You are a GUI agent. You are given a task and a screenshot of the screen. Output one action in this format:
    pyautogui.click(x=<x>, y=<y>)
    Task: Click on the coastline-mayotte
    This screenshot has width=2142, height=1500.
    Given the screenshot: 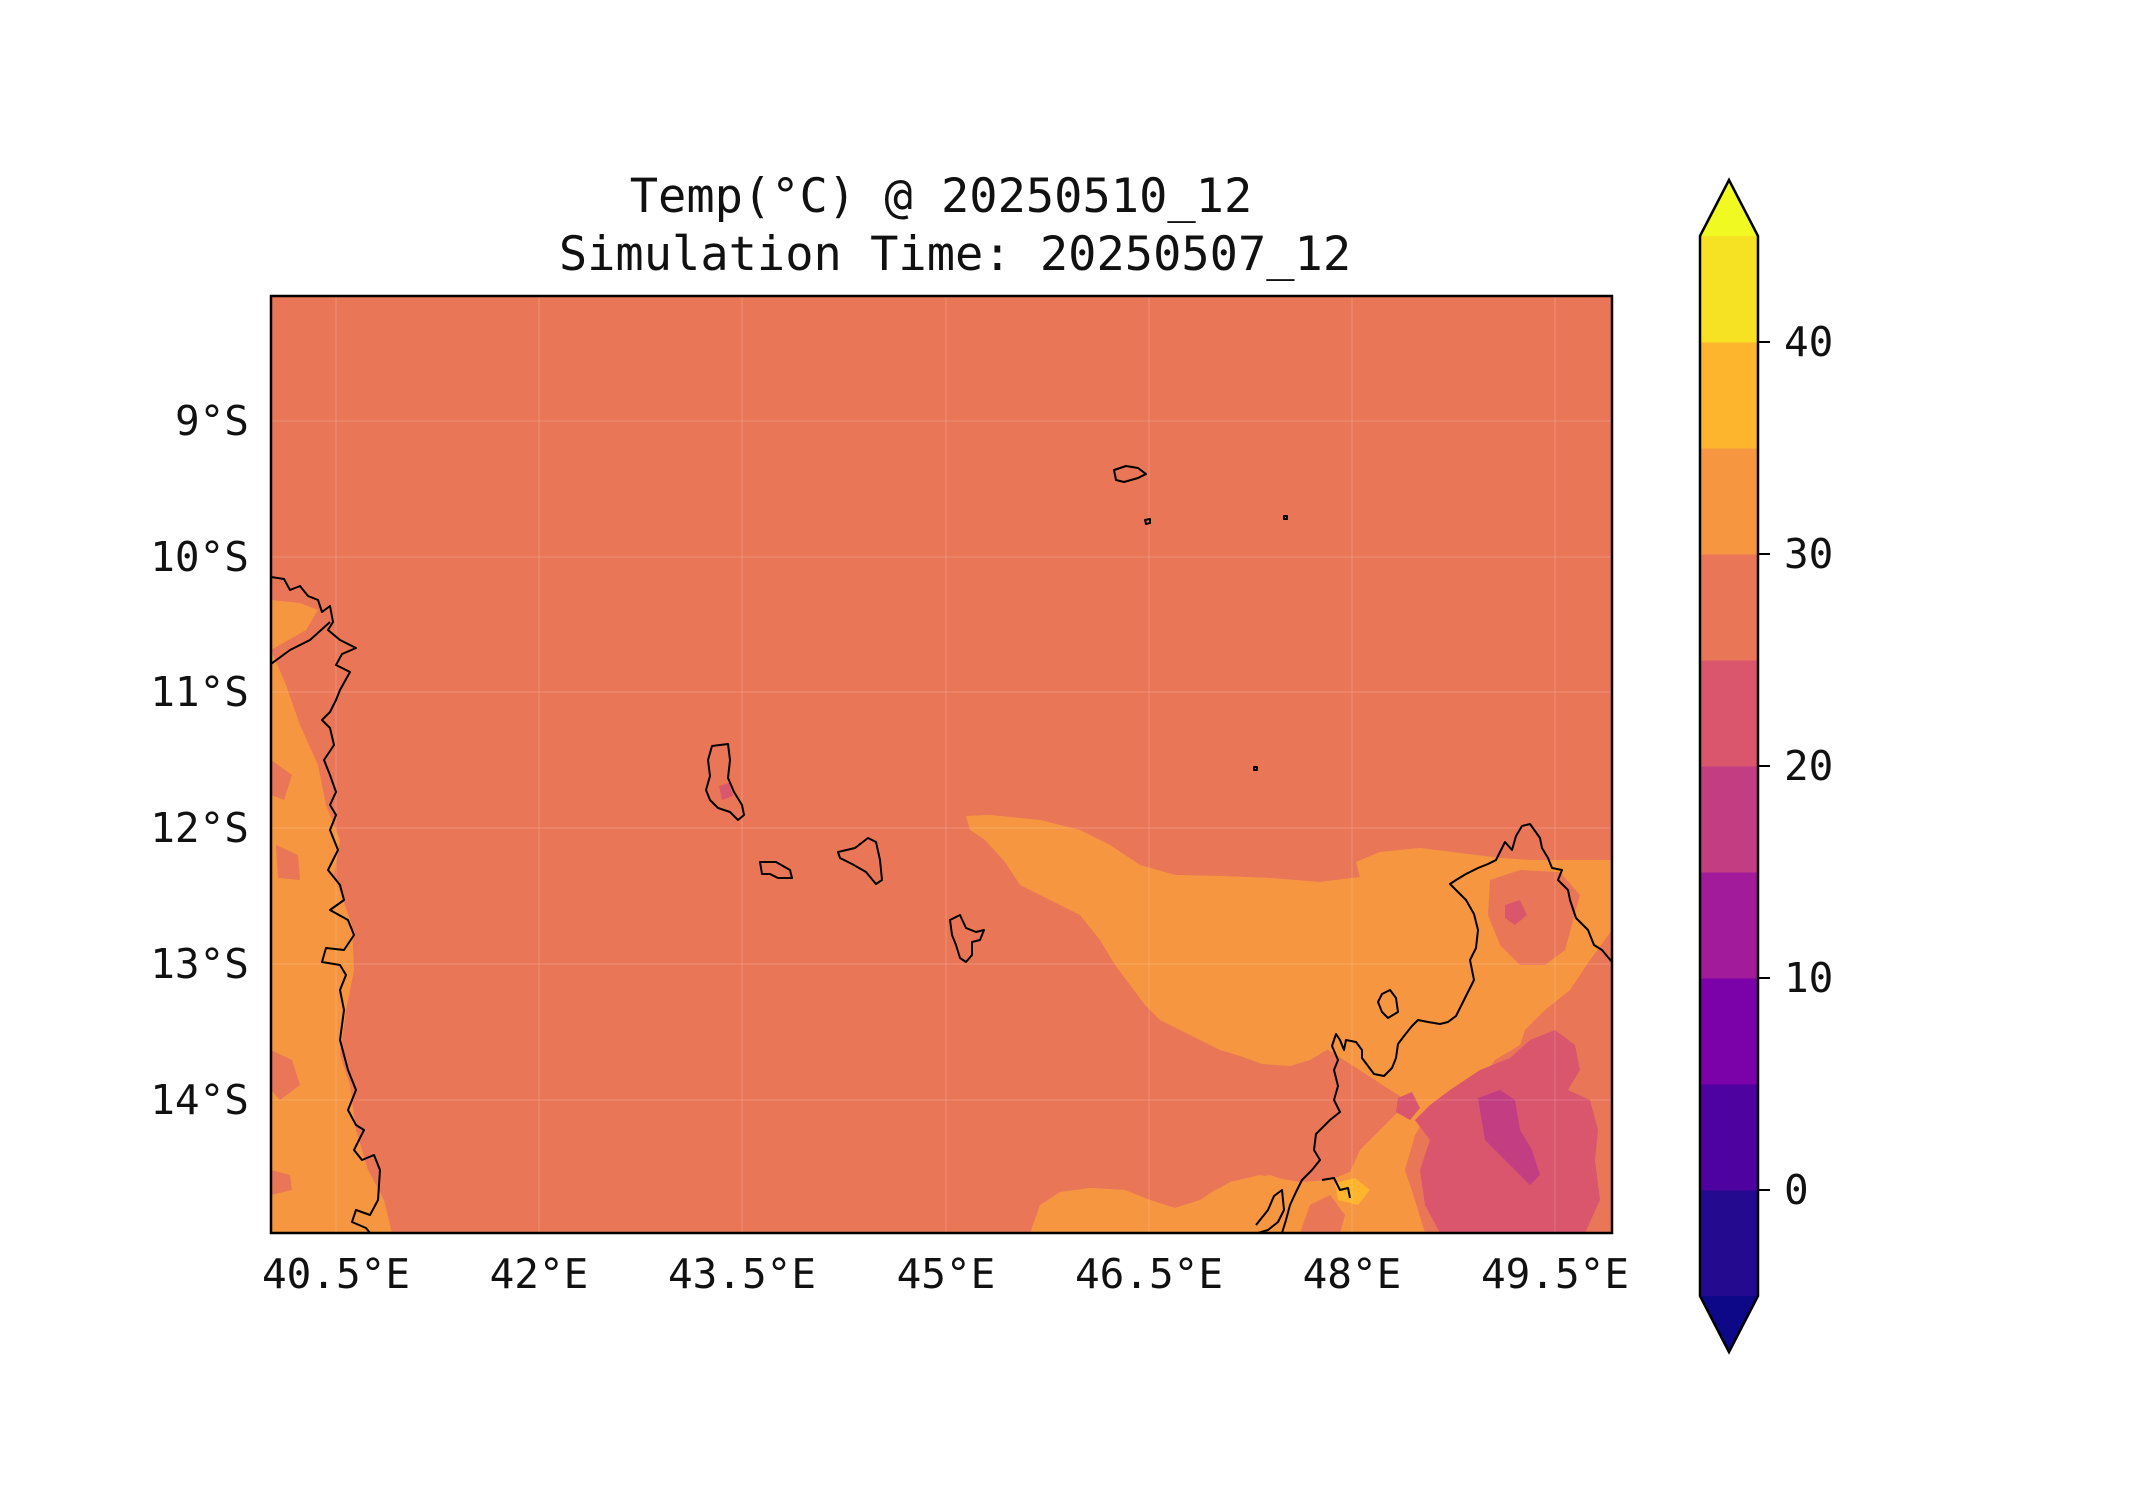 What is the action you would take?
    pyautogui.click(x=967, y=938)
    